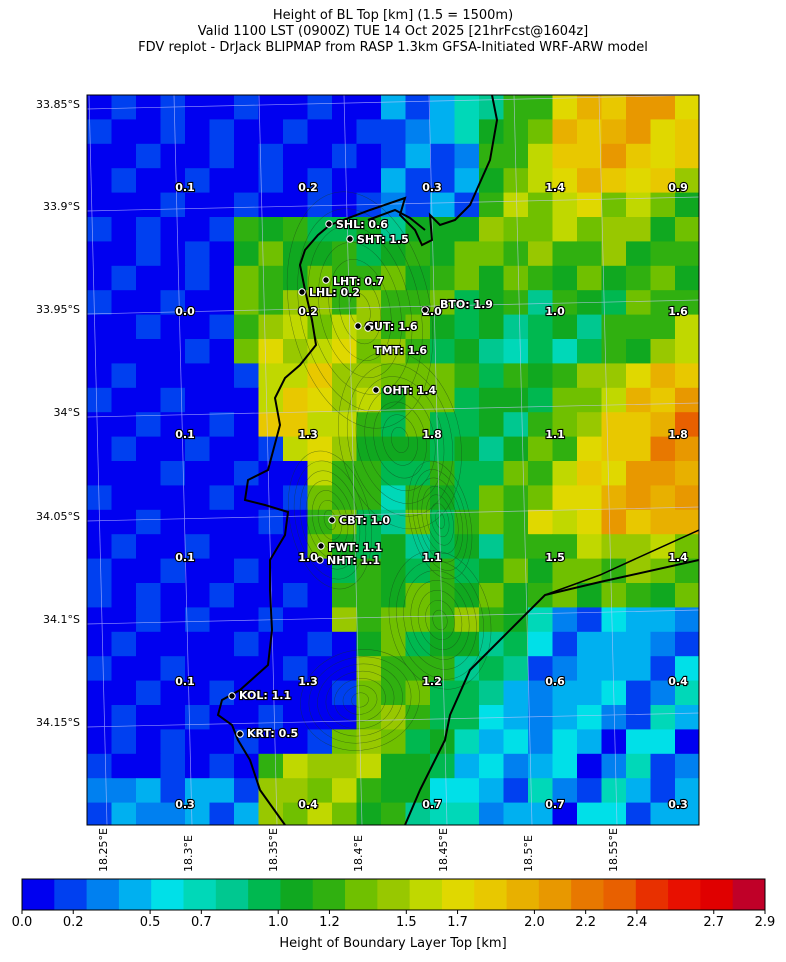 The height and width of the screenshot is (962, 786). I want to click on station-label: KOL: 1.1, so click(265, 695).